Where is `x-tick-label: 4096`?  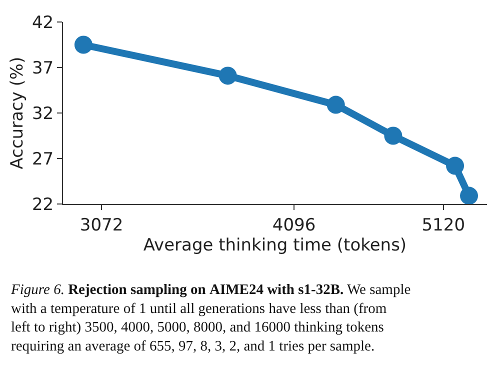 x-tick-label: 4096 is located at coordinates (294, 225).